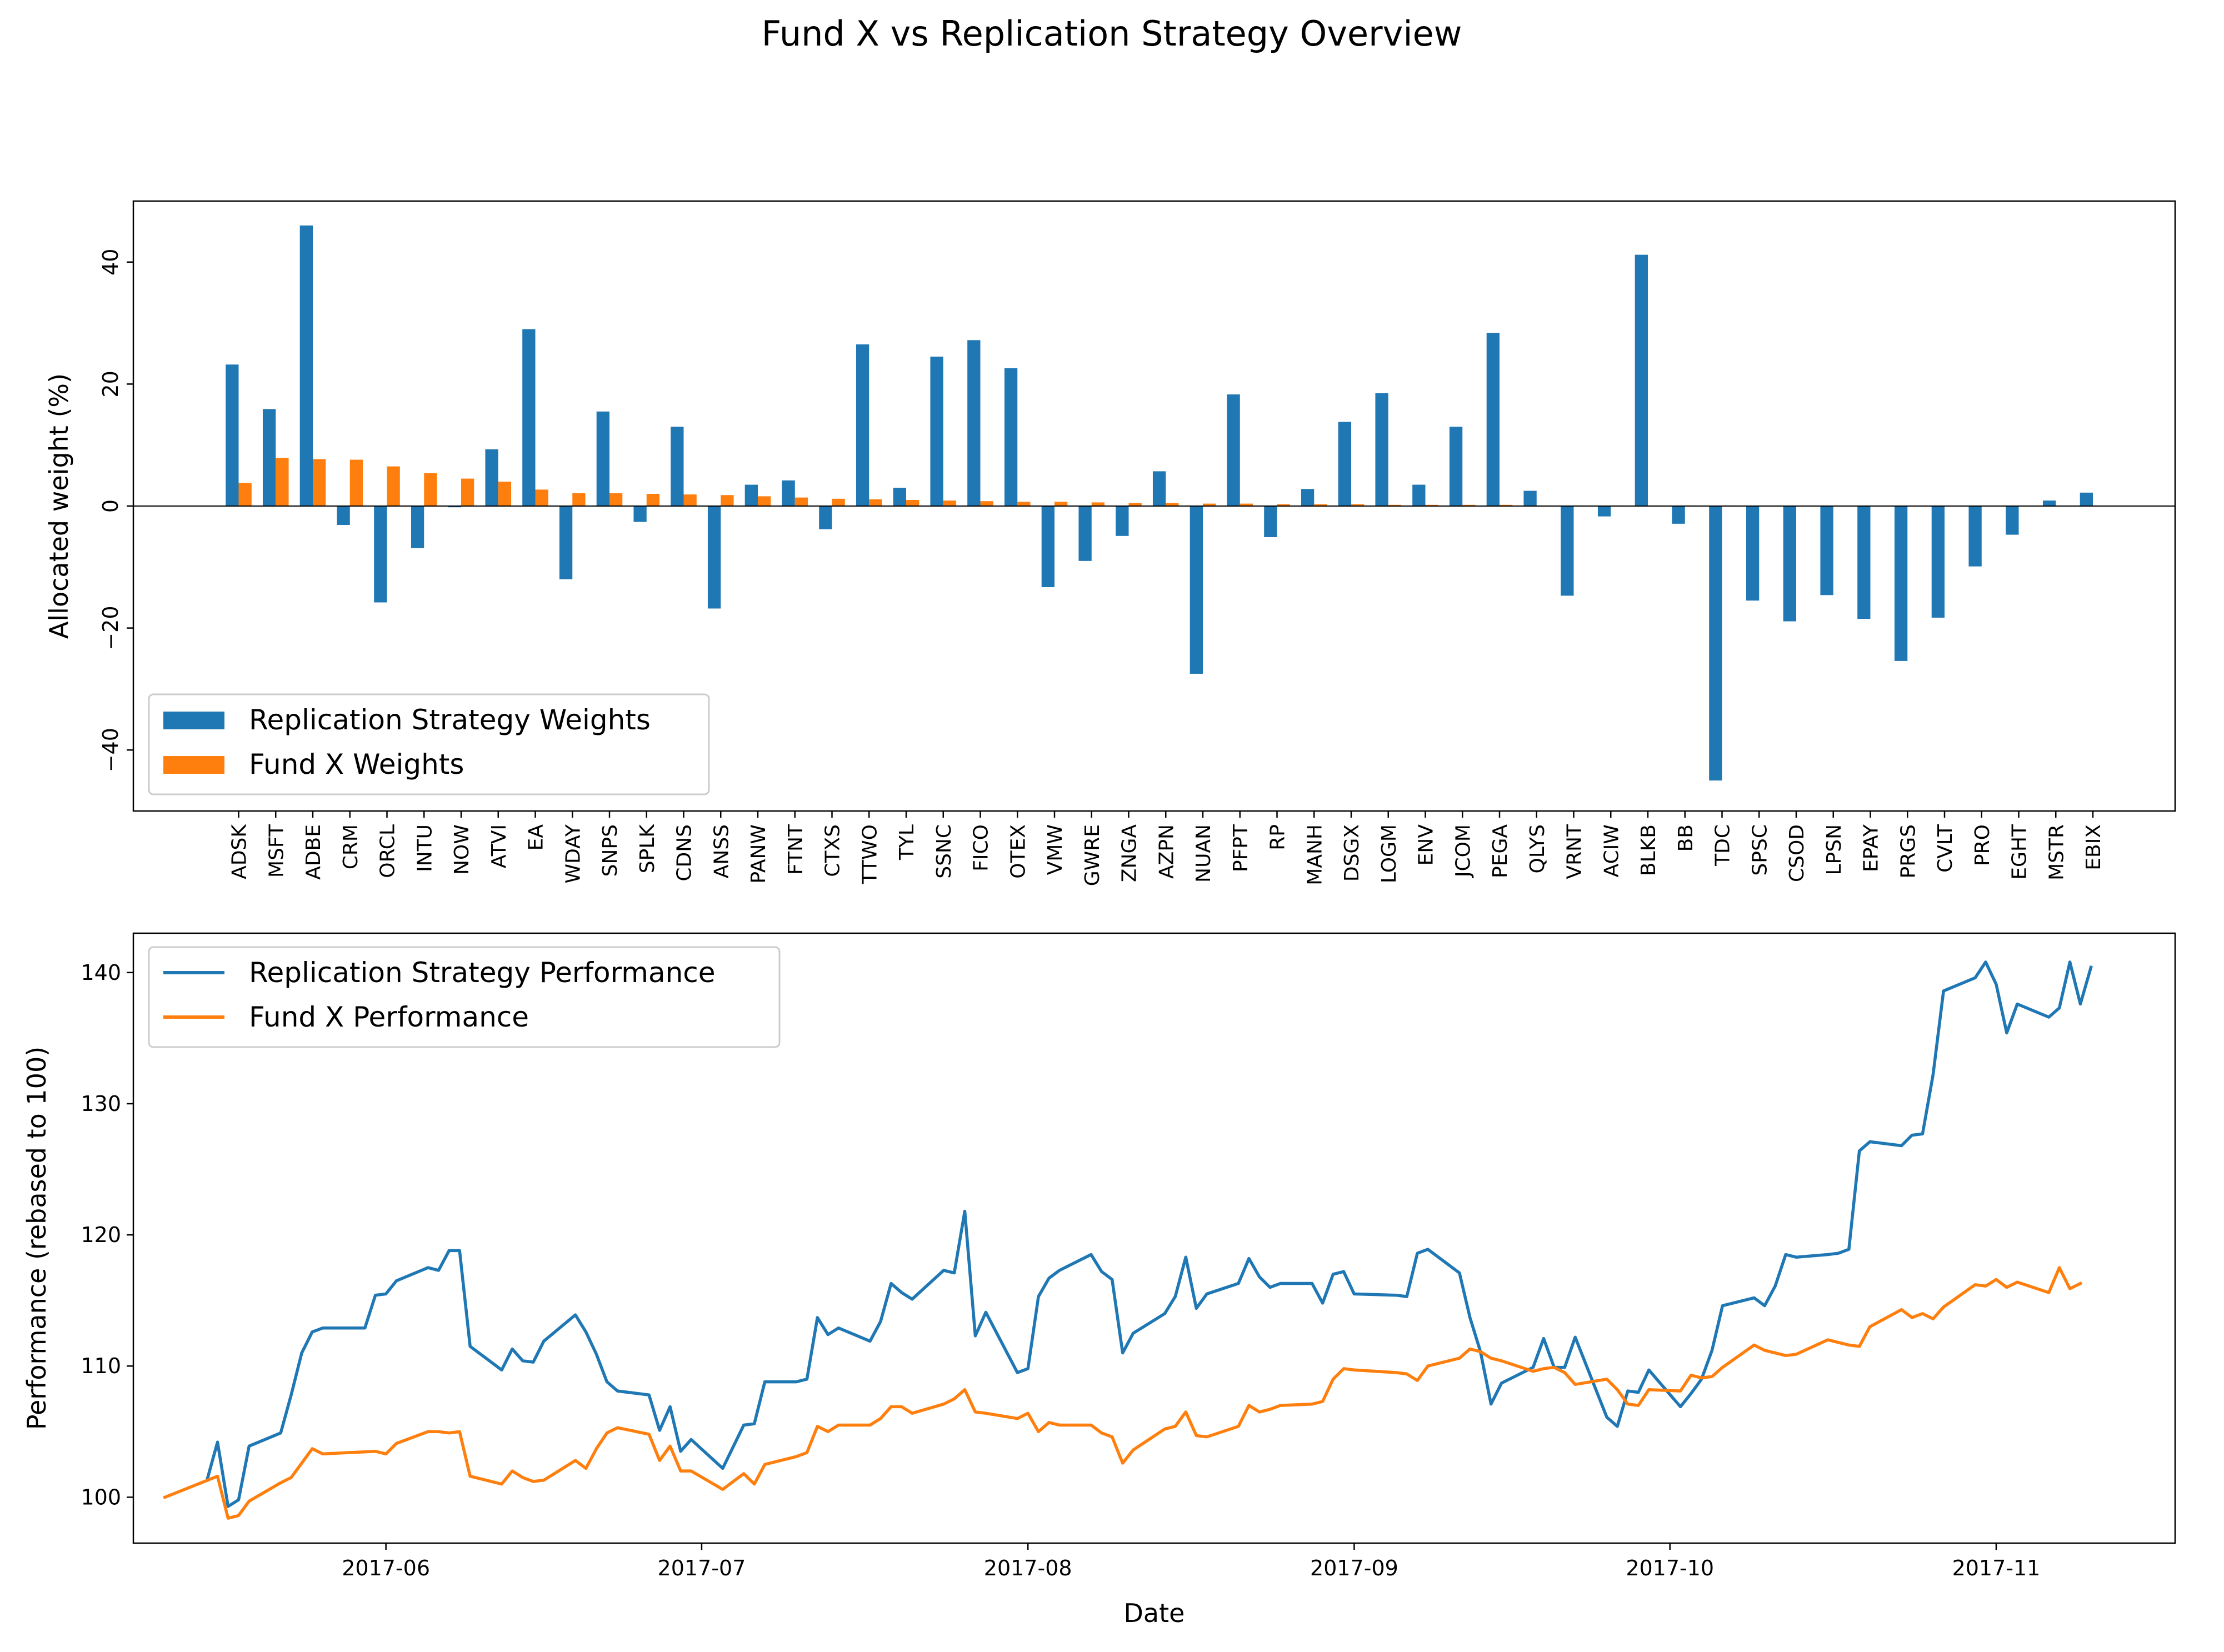 The height and width of the screenshot is (1652, 2224). I want to click on replication-weight-bar-csod, so click(1789, 564).